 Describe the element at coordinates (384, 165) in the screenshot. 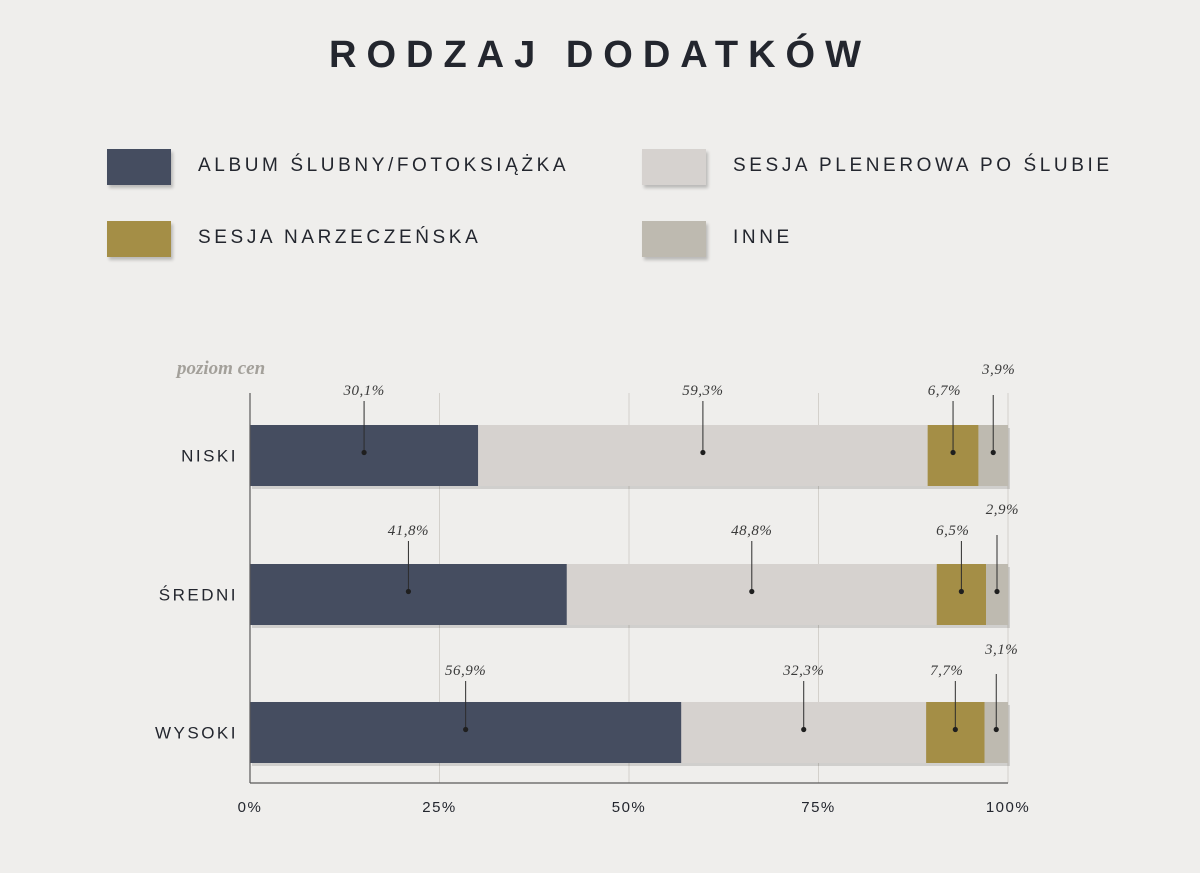

I see `legend-label-album: ALBUM ŚLUBNY/FOTOKSIĄŻKA` at that location.